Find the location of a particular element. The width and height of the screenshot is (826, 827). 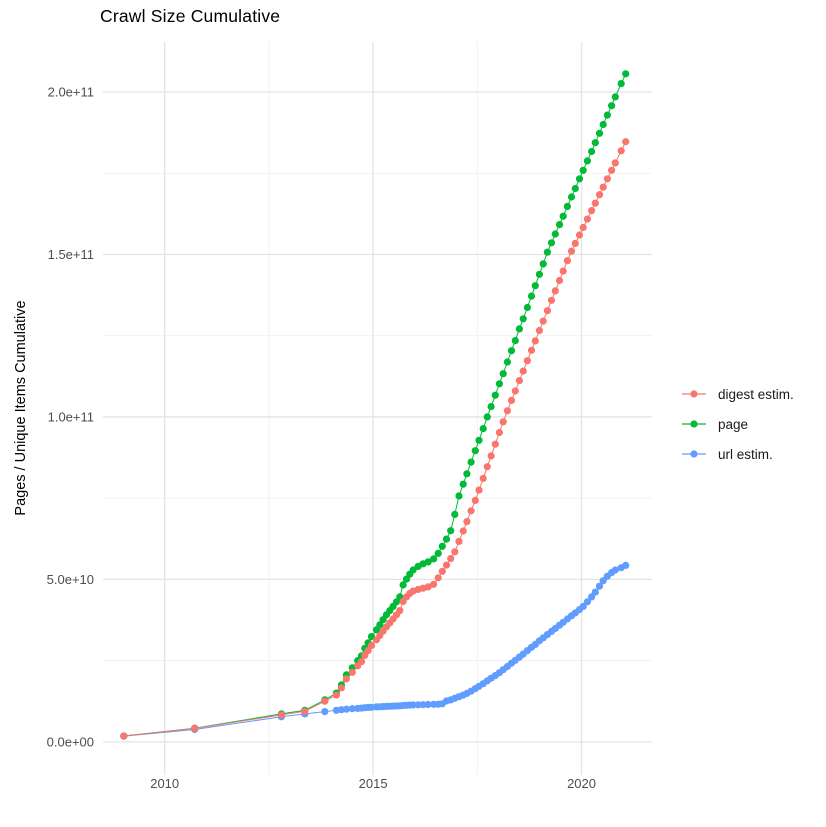

legend: digest estim. page url estim. is located at coordinates (737, 424).